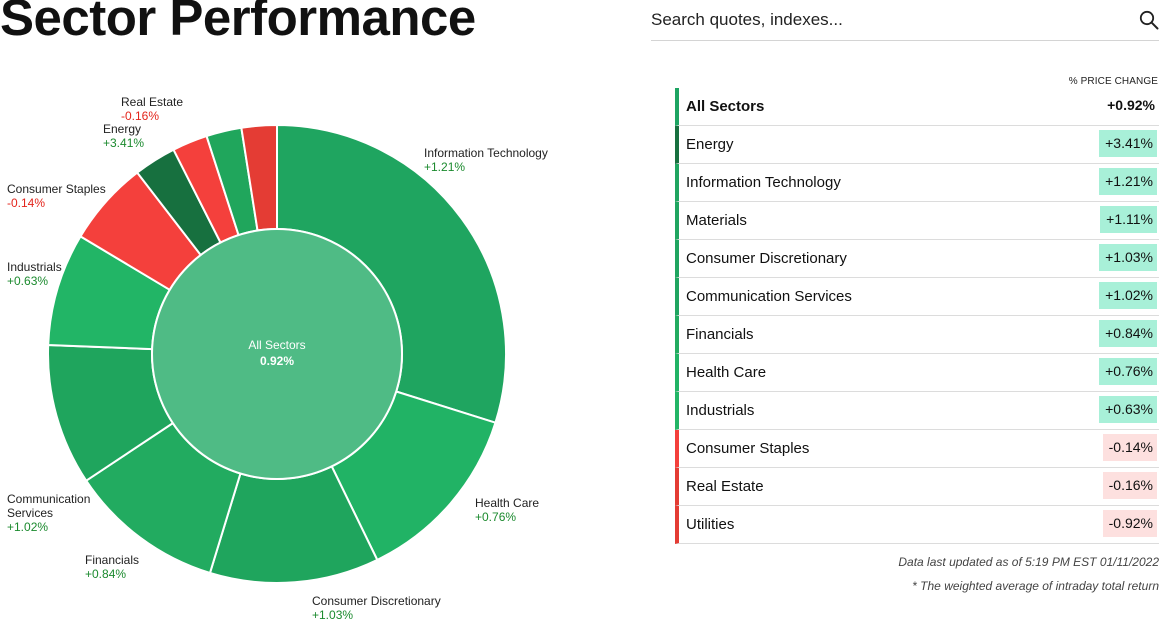 The width and height of the screenshot is (1170, 633). Describe the element at coordinates (1128, 143) in the screenshot. I see `sector-change-badge: +3.41%` at that location.